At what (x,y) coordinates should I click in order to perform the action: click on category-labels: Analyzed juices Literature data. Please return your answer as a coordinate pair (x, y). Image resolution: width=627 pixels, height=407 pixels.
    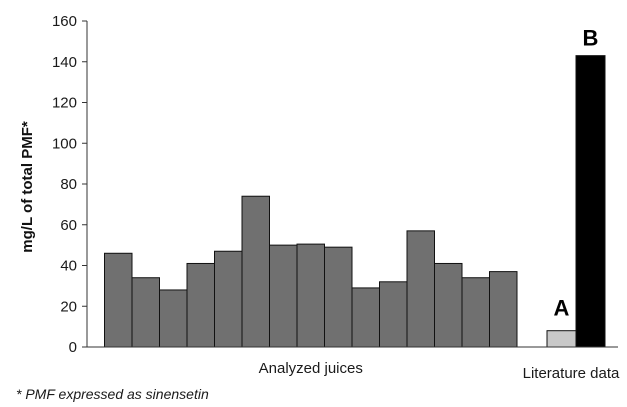
    Looking at the image, I should click on (439, 371).